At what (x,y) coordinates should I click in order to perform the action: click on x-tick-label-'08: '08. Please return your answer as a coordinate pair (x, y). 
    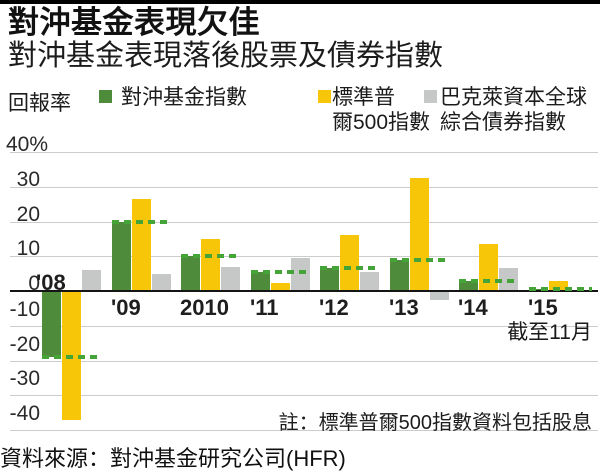
    Looking at the image, I should click on (51, 282).